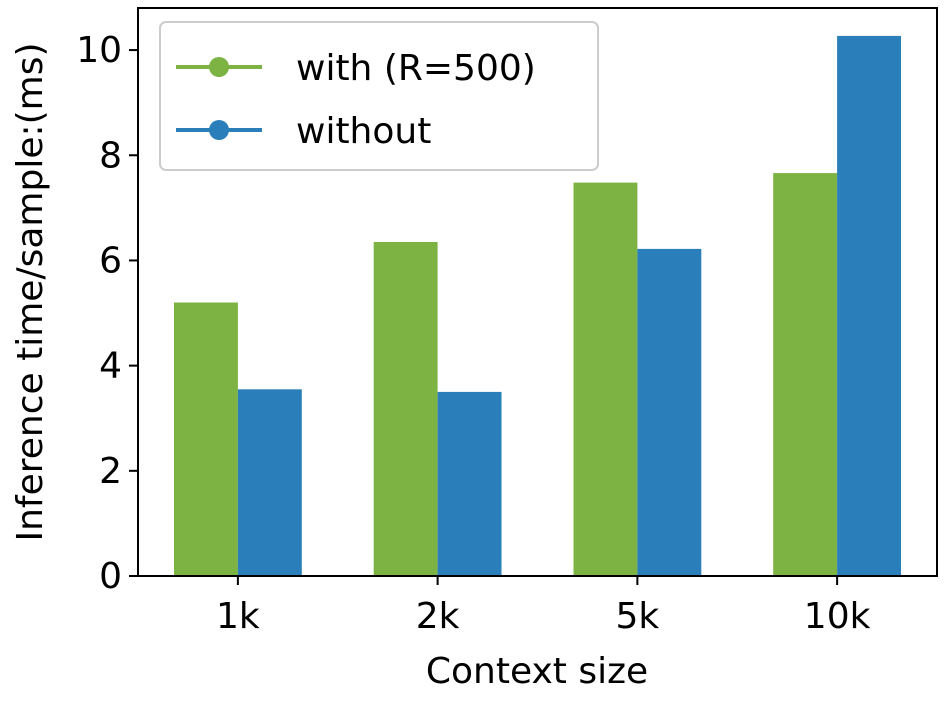  What do you see at coordinates (110, 366) in the screenshot?
I see `y-tick-label: 4` at bounding box center [110, 366].